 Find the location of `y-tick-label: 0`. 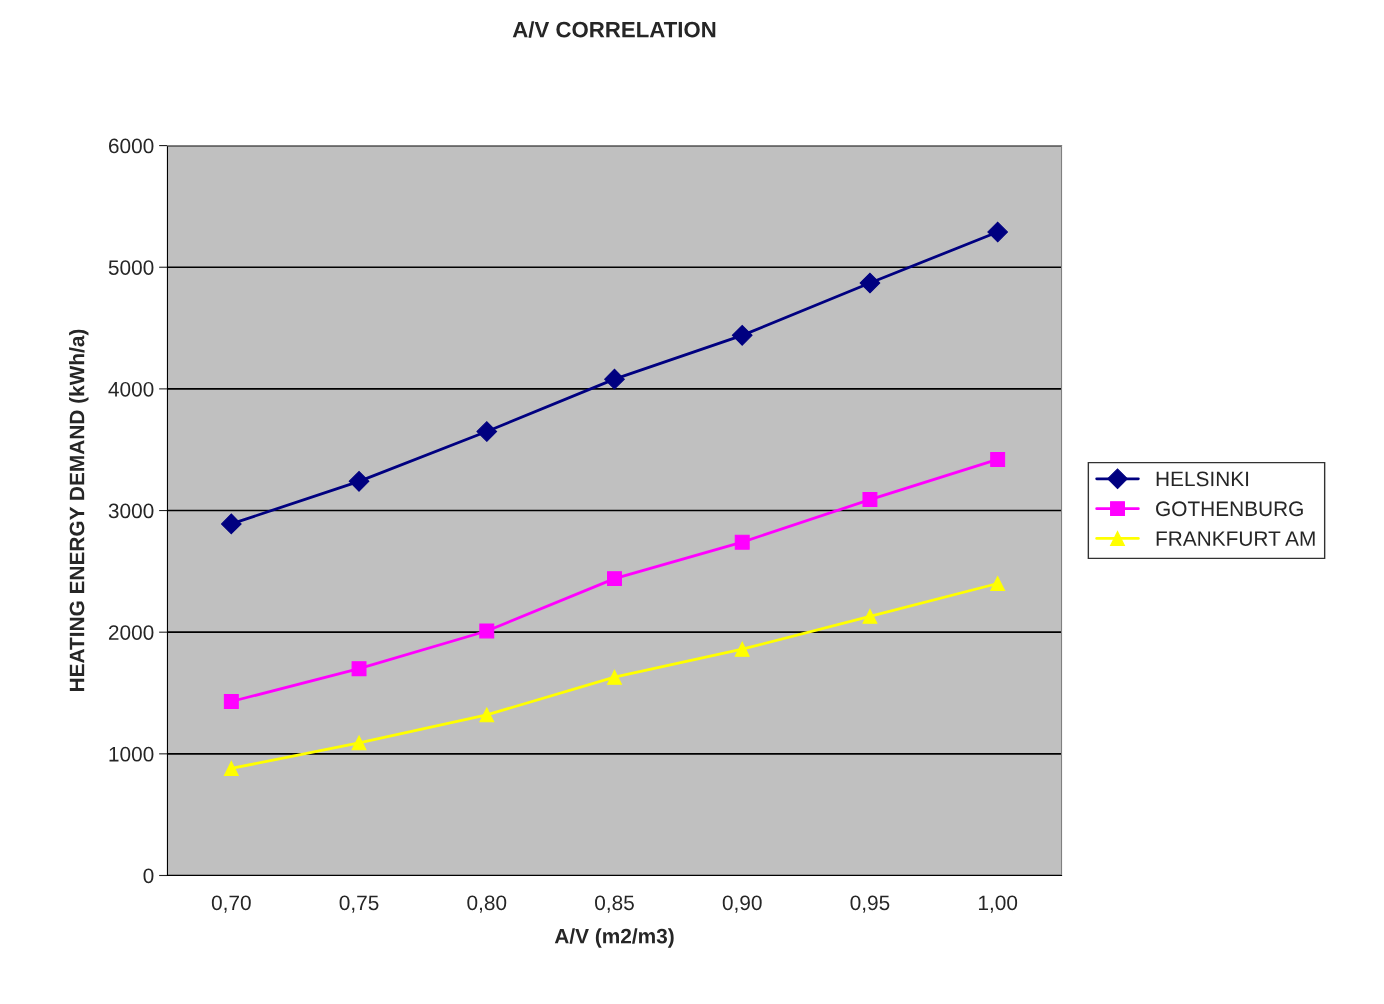

y-tick-label: 0 is located at coordinates (148, 876).